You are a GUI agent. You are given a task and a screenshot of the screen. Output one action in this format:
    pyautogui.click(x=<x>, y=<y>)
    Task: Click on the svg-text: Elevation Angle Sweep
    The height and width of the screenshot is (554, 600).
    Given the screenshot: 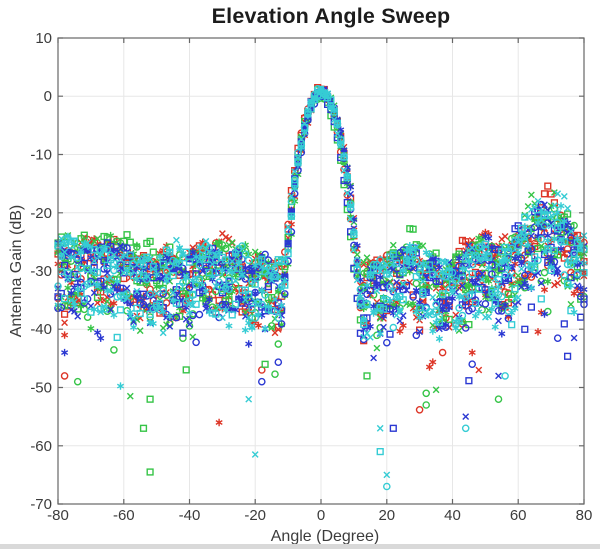 What is the action you would take?
    pyautogui.click(x=331, y=16)
    